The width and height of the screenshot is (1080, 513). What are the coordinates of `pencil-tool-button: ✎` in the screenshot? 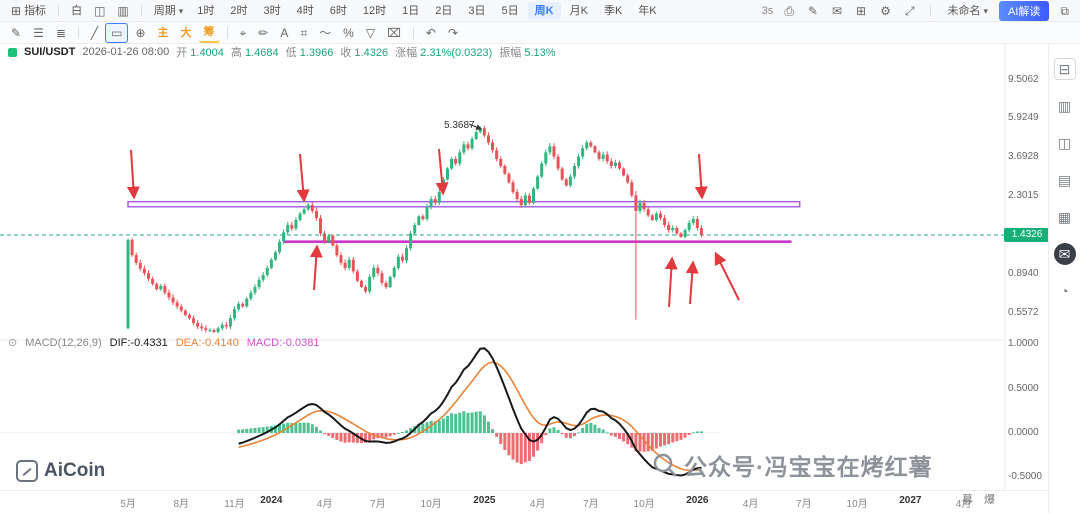 It's located at (16, 33).